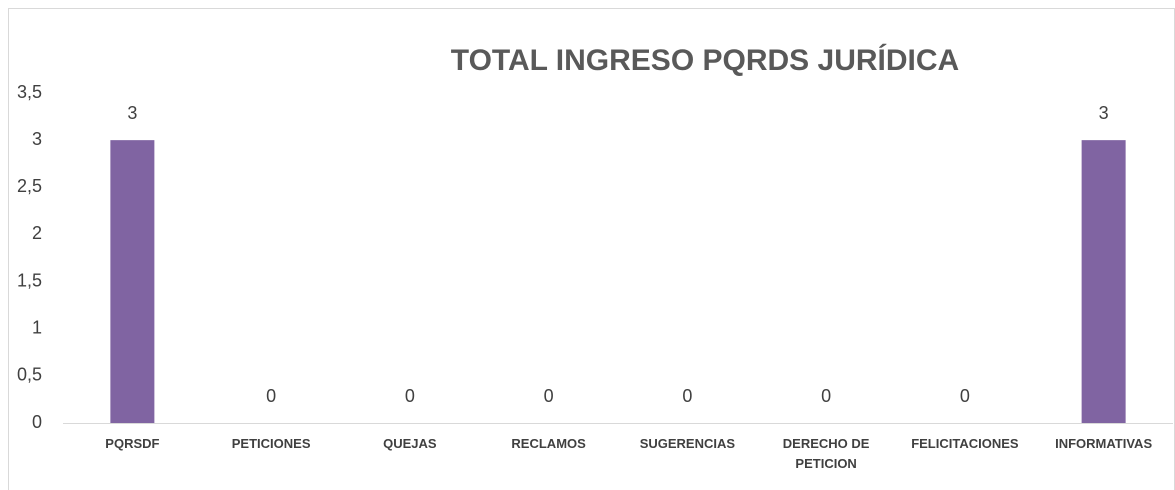 The width and height of the screenshot is (1175, 490). Describe the element at coordinates (826, 453) in the screenshot. I see `x-tick-label: DERECHO DE PETICION` at that location.